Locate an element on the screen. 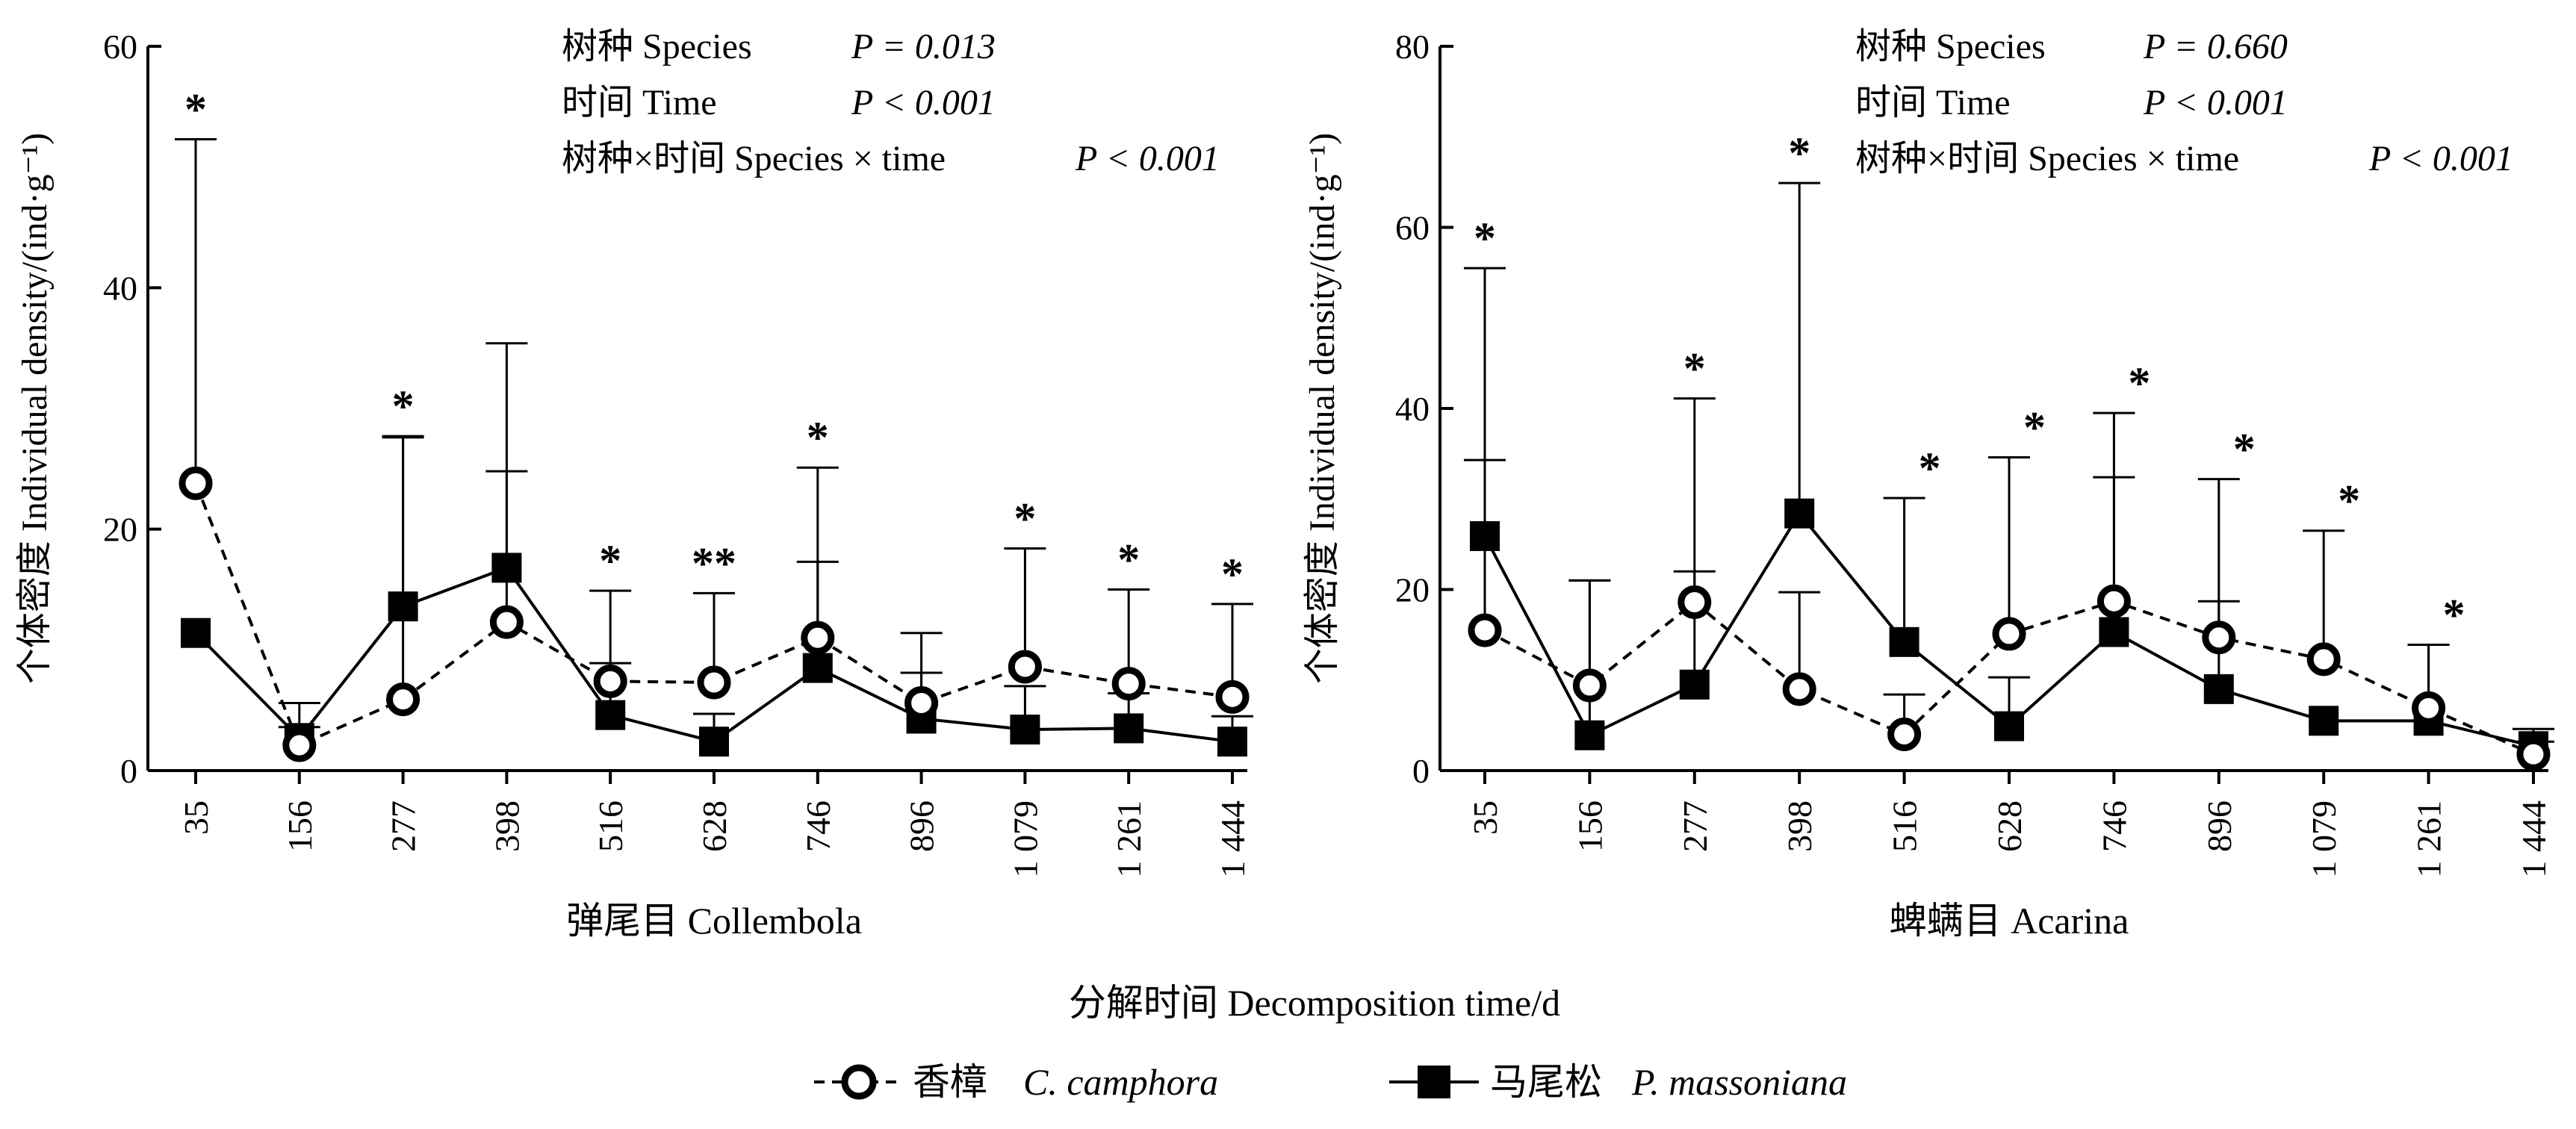  legend-open-circle-marker is located at coordinates (859, 1082).